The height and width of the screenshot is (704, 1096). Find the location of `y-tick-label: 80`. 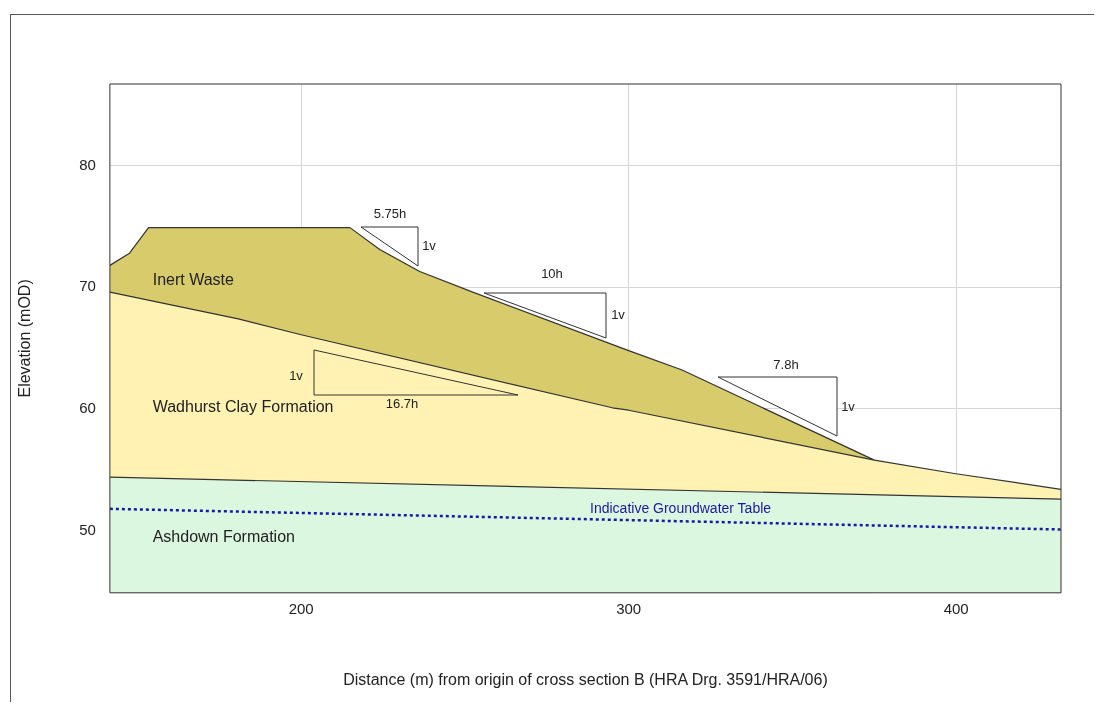

y-tick-label: 80 is located at coordinates (87, 164).